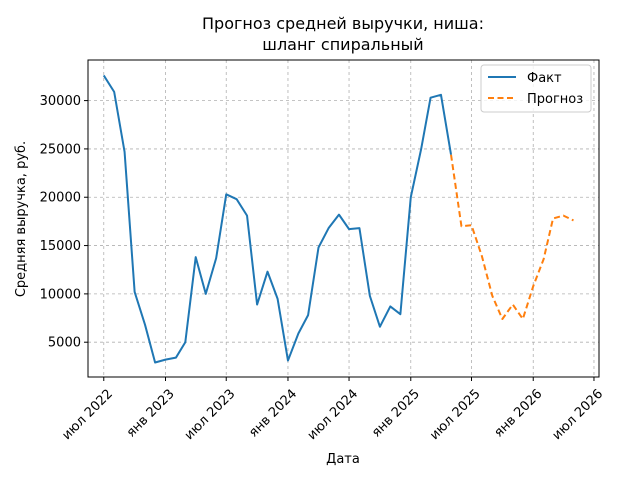 The height and width of the screenshot is (480, 640). What do you see at coordinates (60, 101) in the screenshot?
I see `y-tick-label: 30000` at bounding box center [60, 101].